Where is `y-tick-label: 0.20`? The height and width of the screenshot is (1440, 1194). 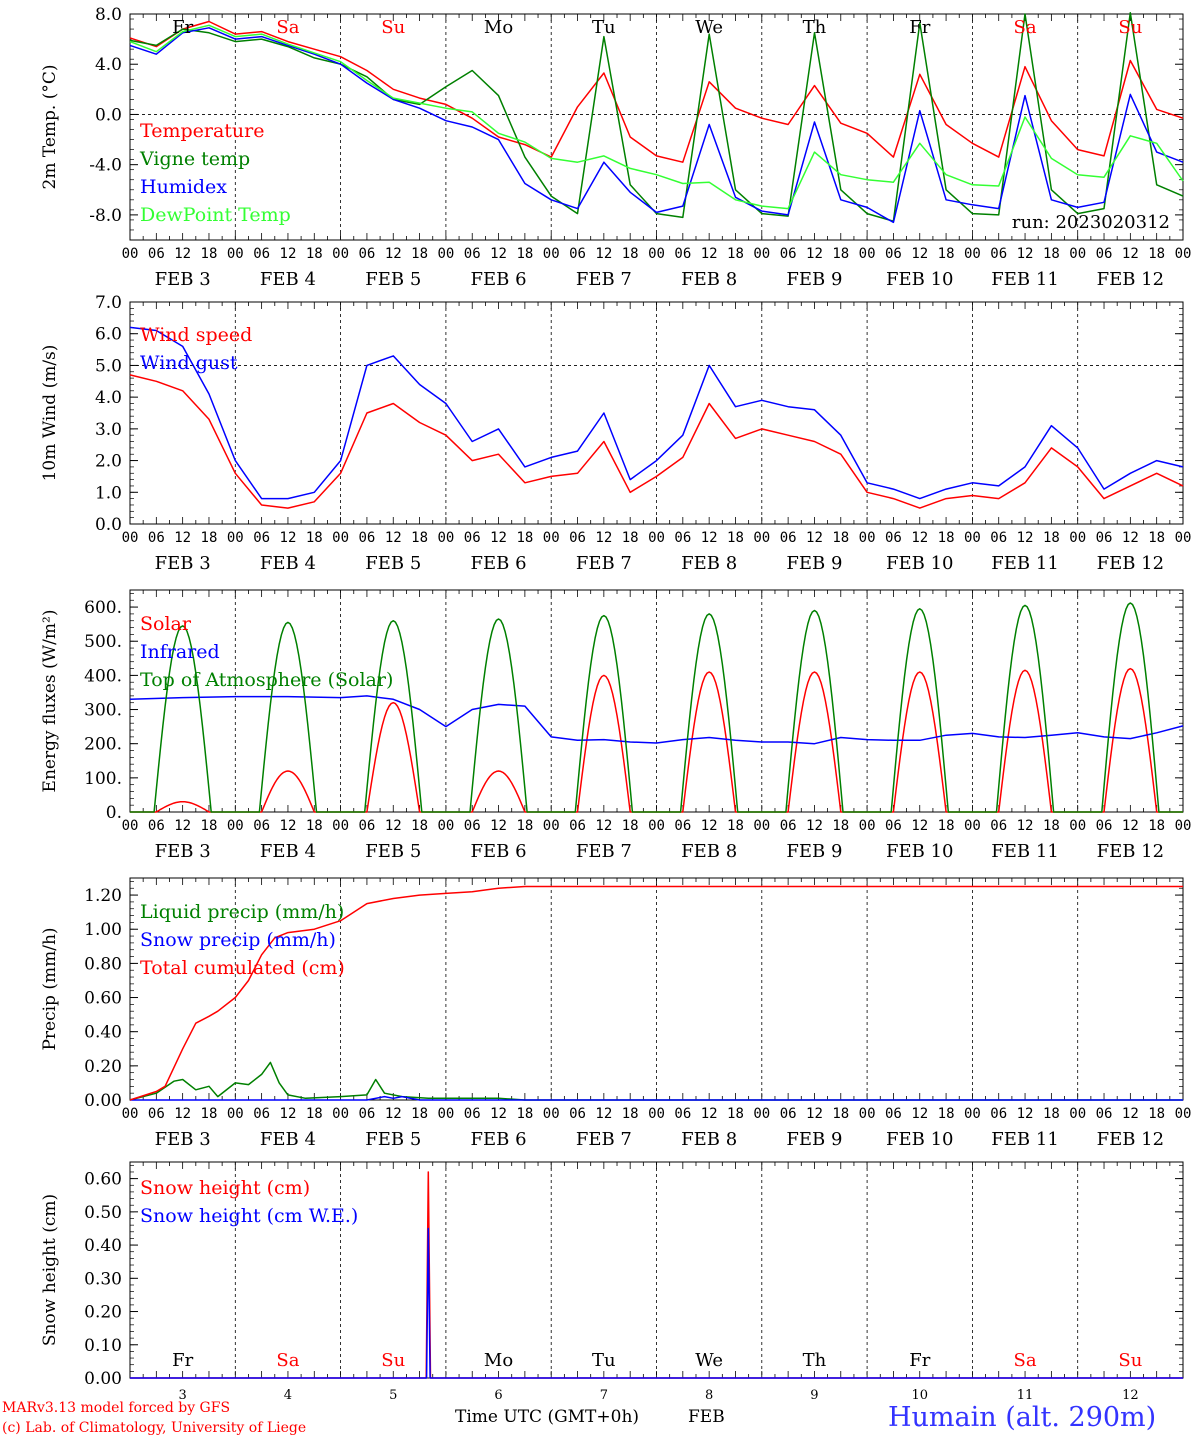 y-tick-label: 0.20 is located at coordinates (103, 1313).